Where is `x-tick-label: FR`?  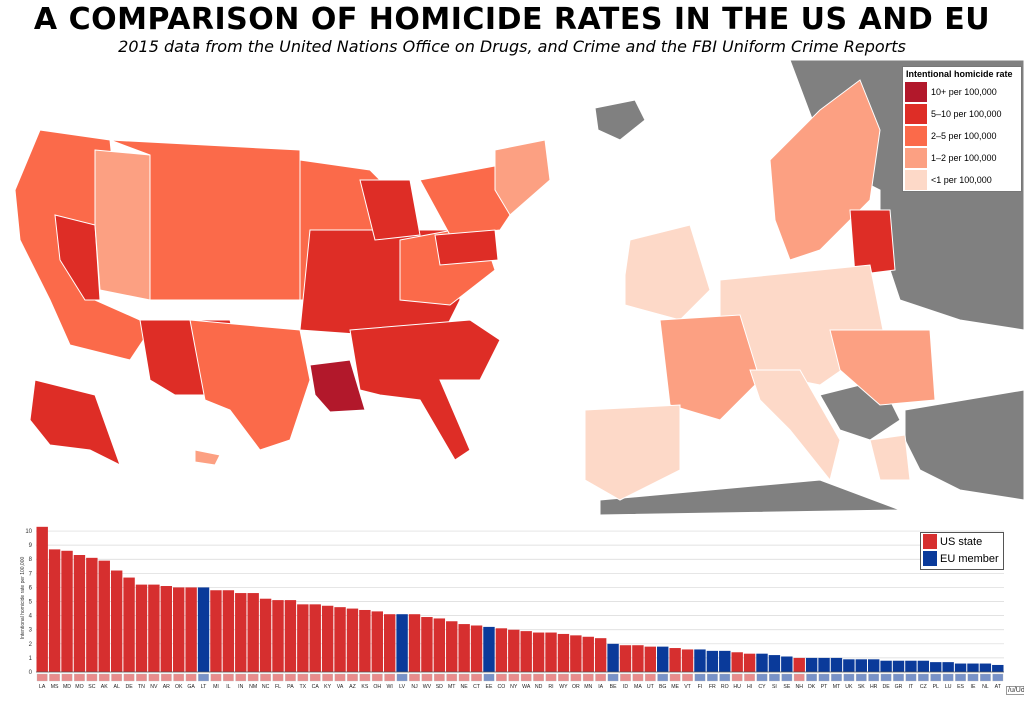 x-tick-label: FR is located at coordinates (712, 687).